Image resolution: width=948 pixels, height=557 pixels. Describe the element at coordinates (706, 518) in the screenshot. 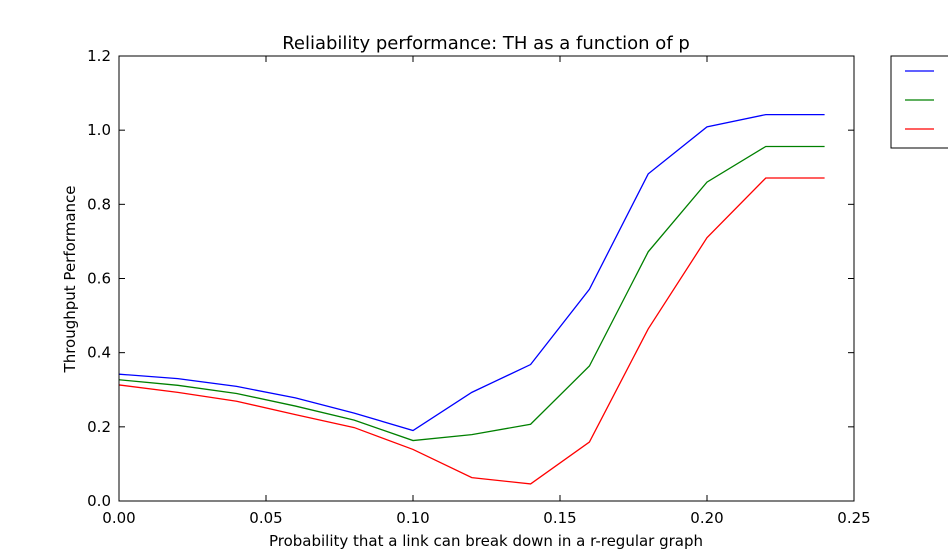

I see `x-tick-label: 0.20` at that location.